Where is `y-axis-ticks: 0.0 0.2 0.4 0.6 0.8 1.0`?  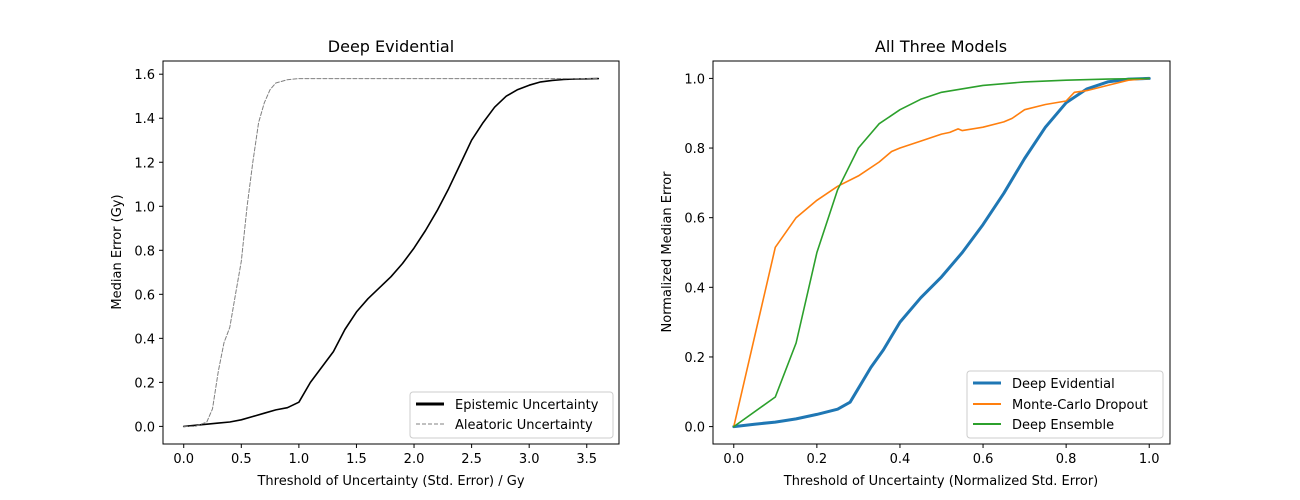 y-axis-ticks: 0.0 0.2 0.4 0.6 0.8 1.0 is located at coordinates (698, 254).